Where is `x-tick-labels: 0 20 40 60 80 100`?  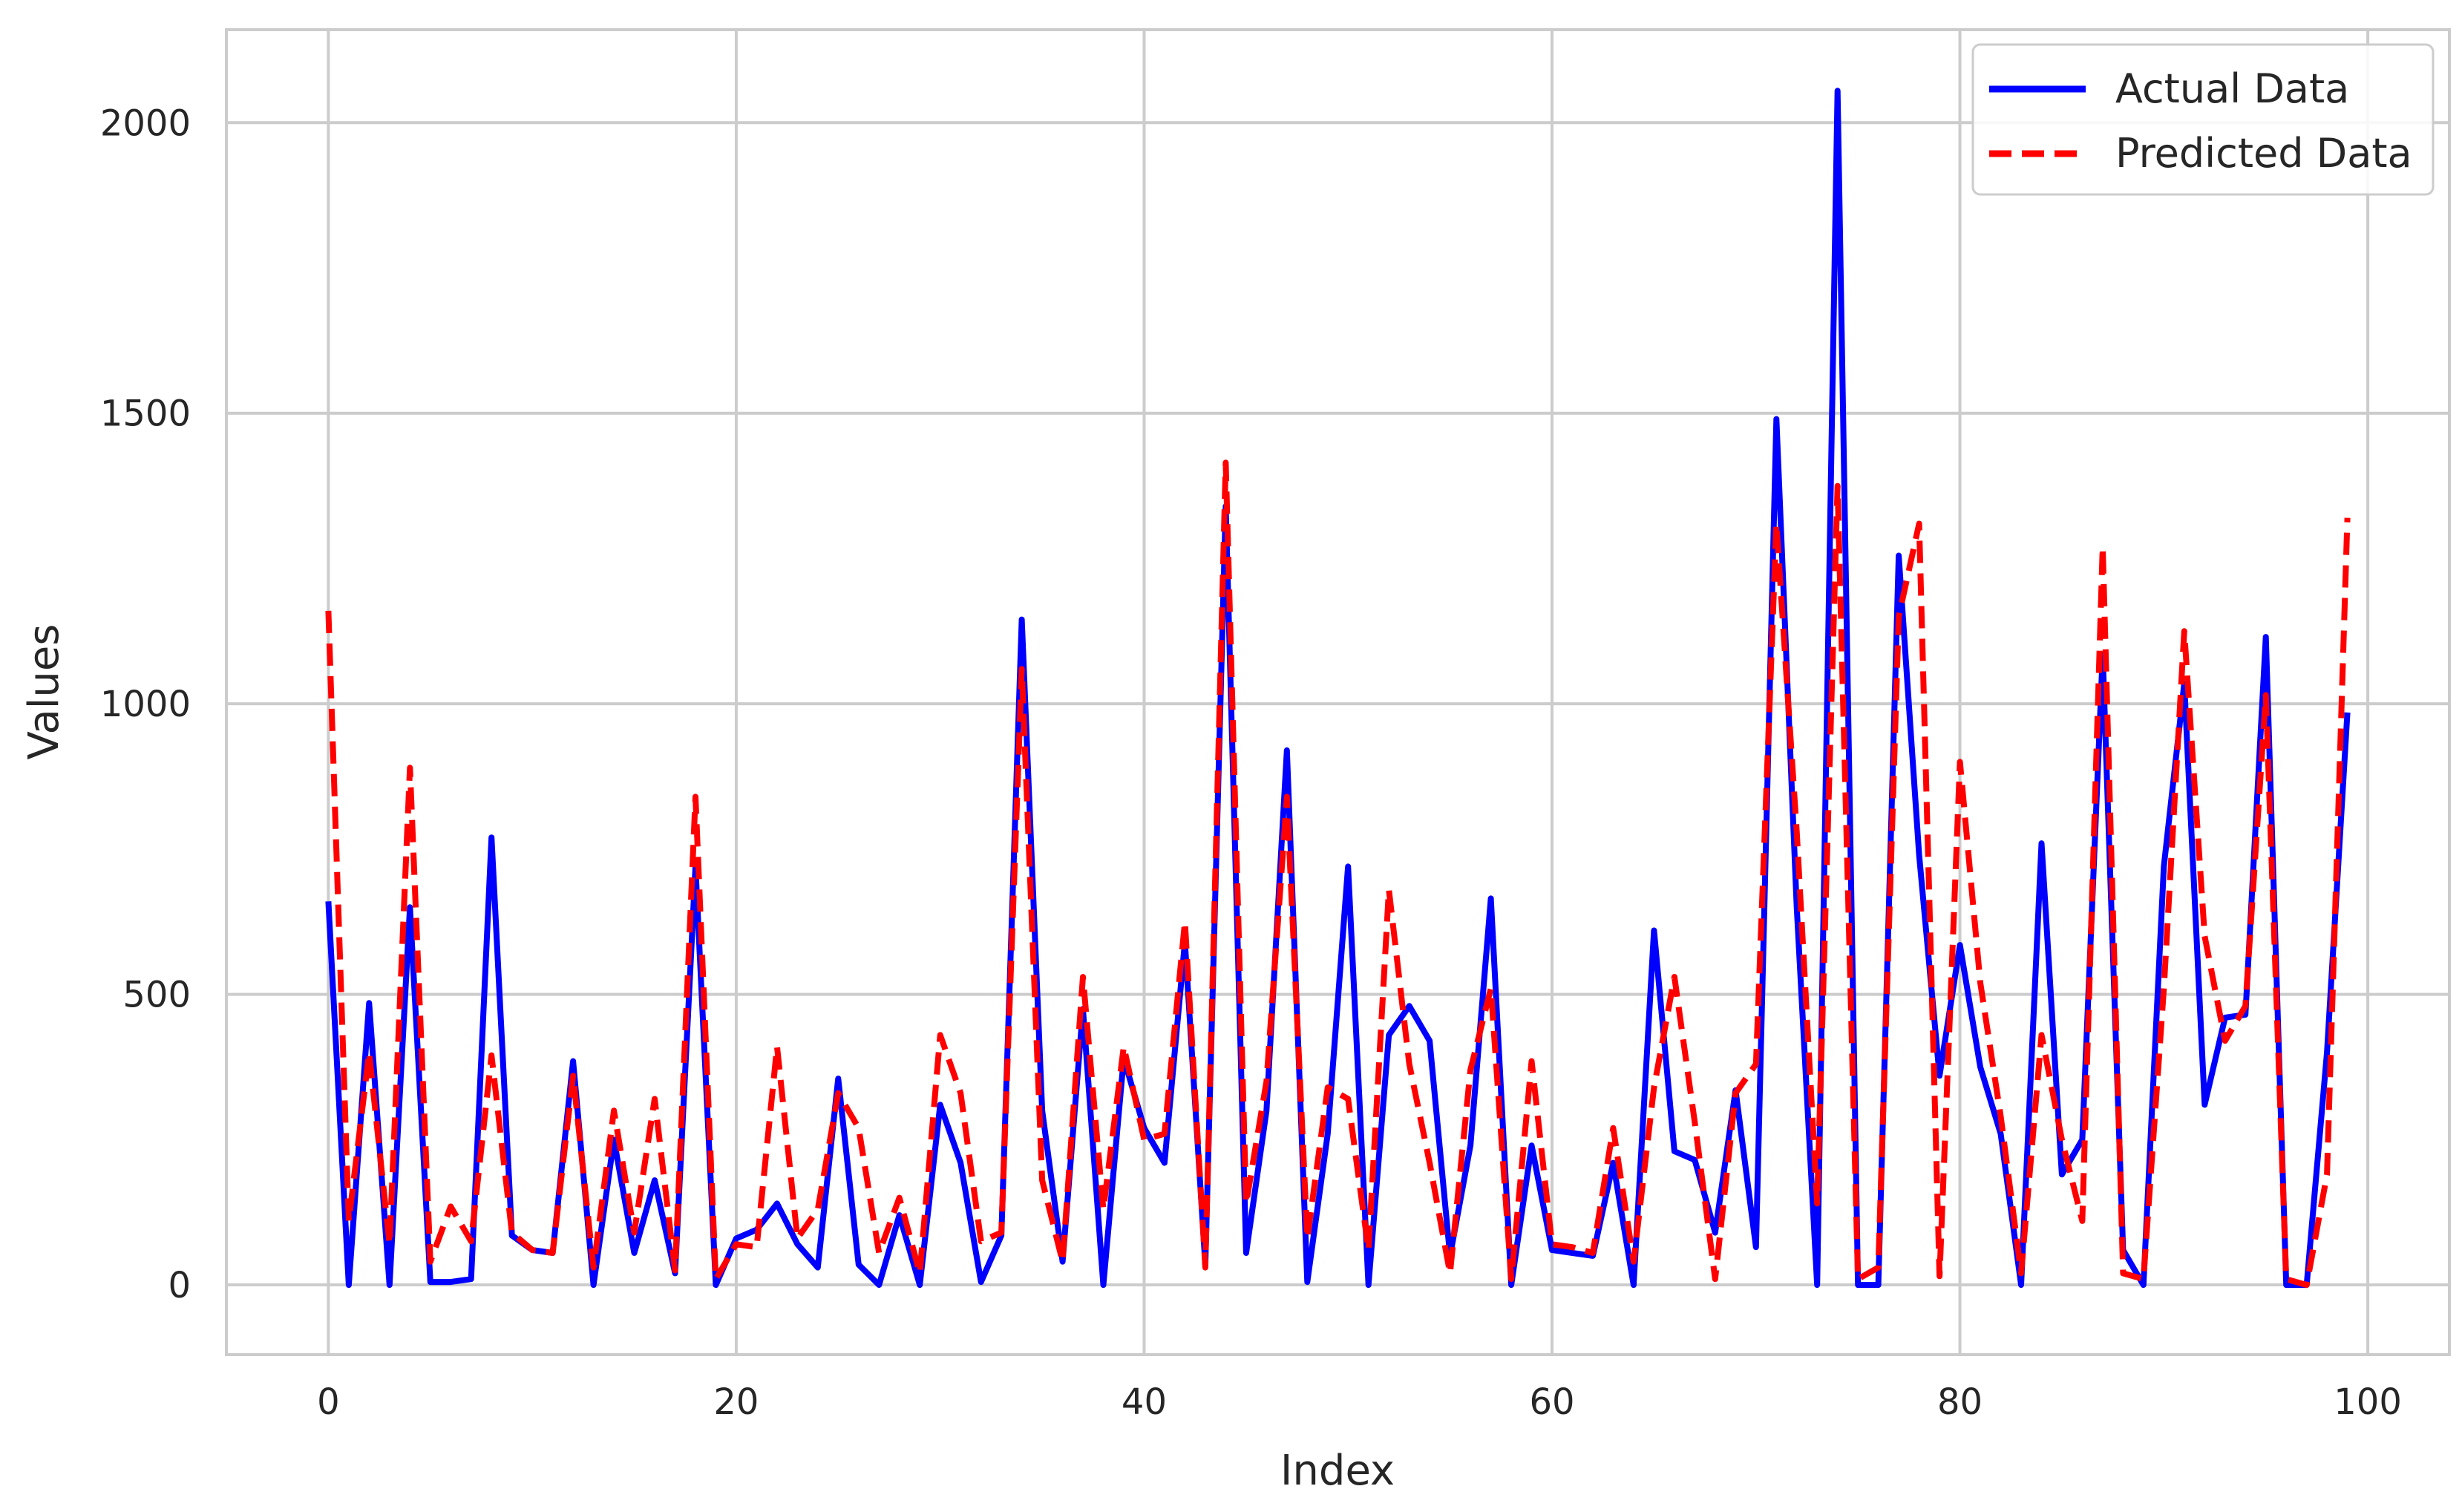 x-tick-labels: 0 20 40 60 80 100 is located at coordinates (1359, 1402).